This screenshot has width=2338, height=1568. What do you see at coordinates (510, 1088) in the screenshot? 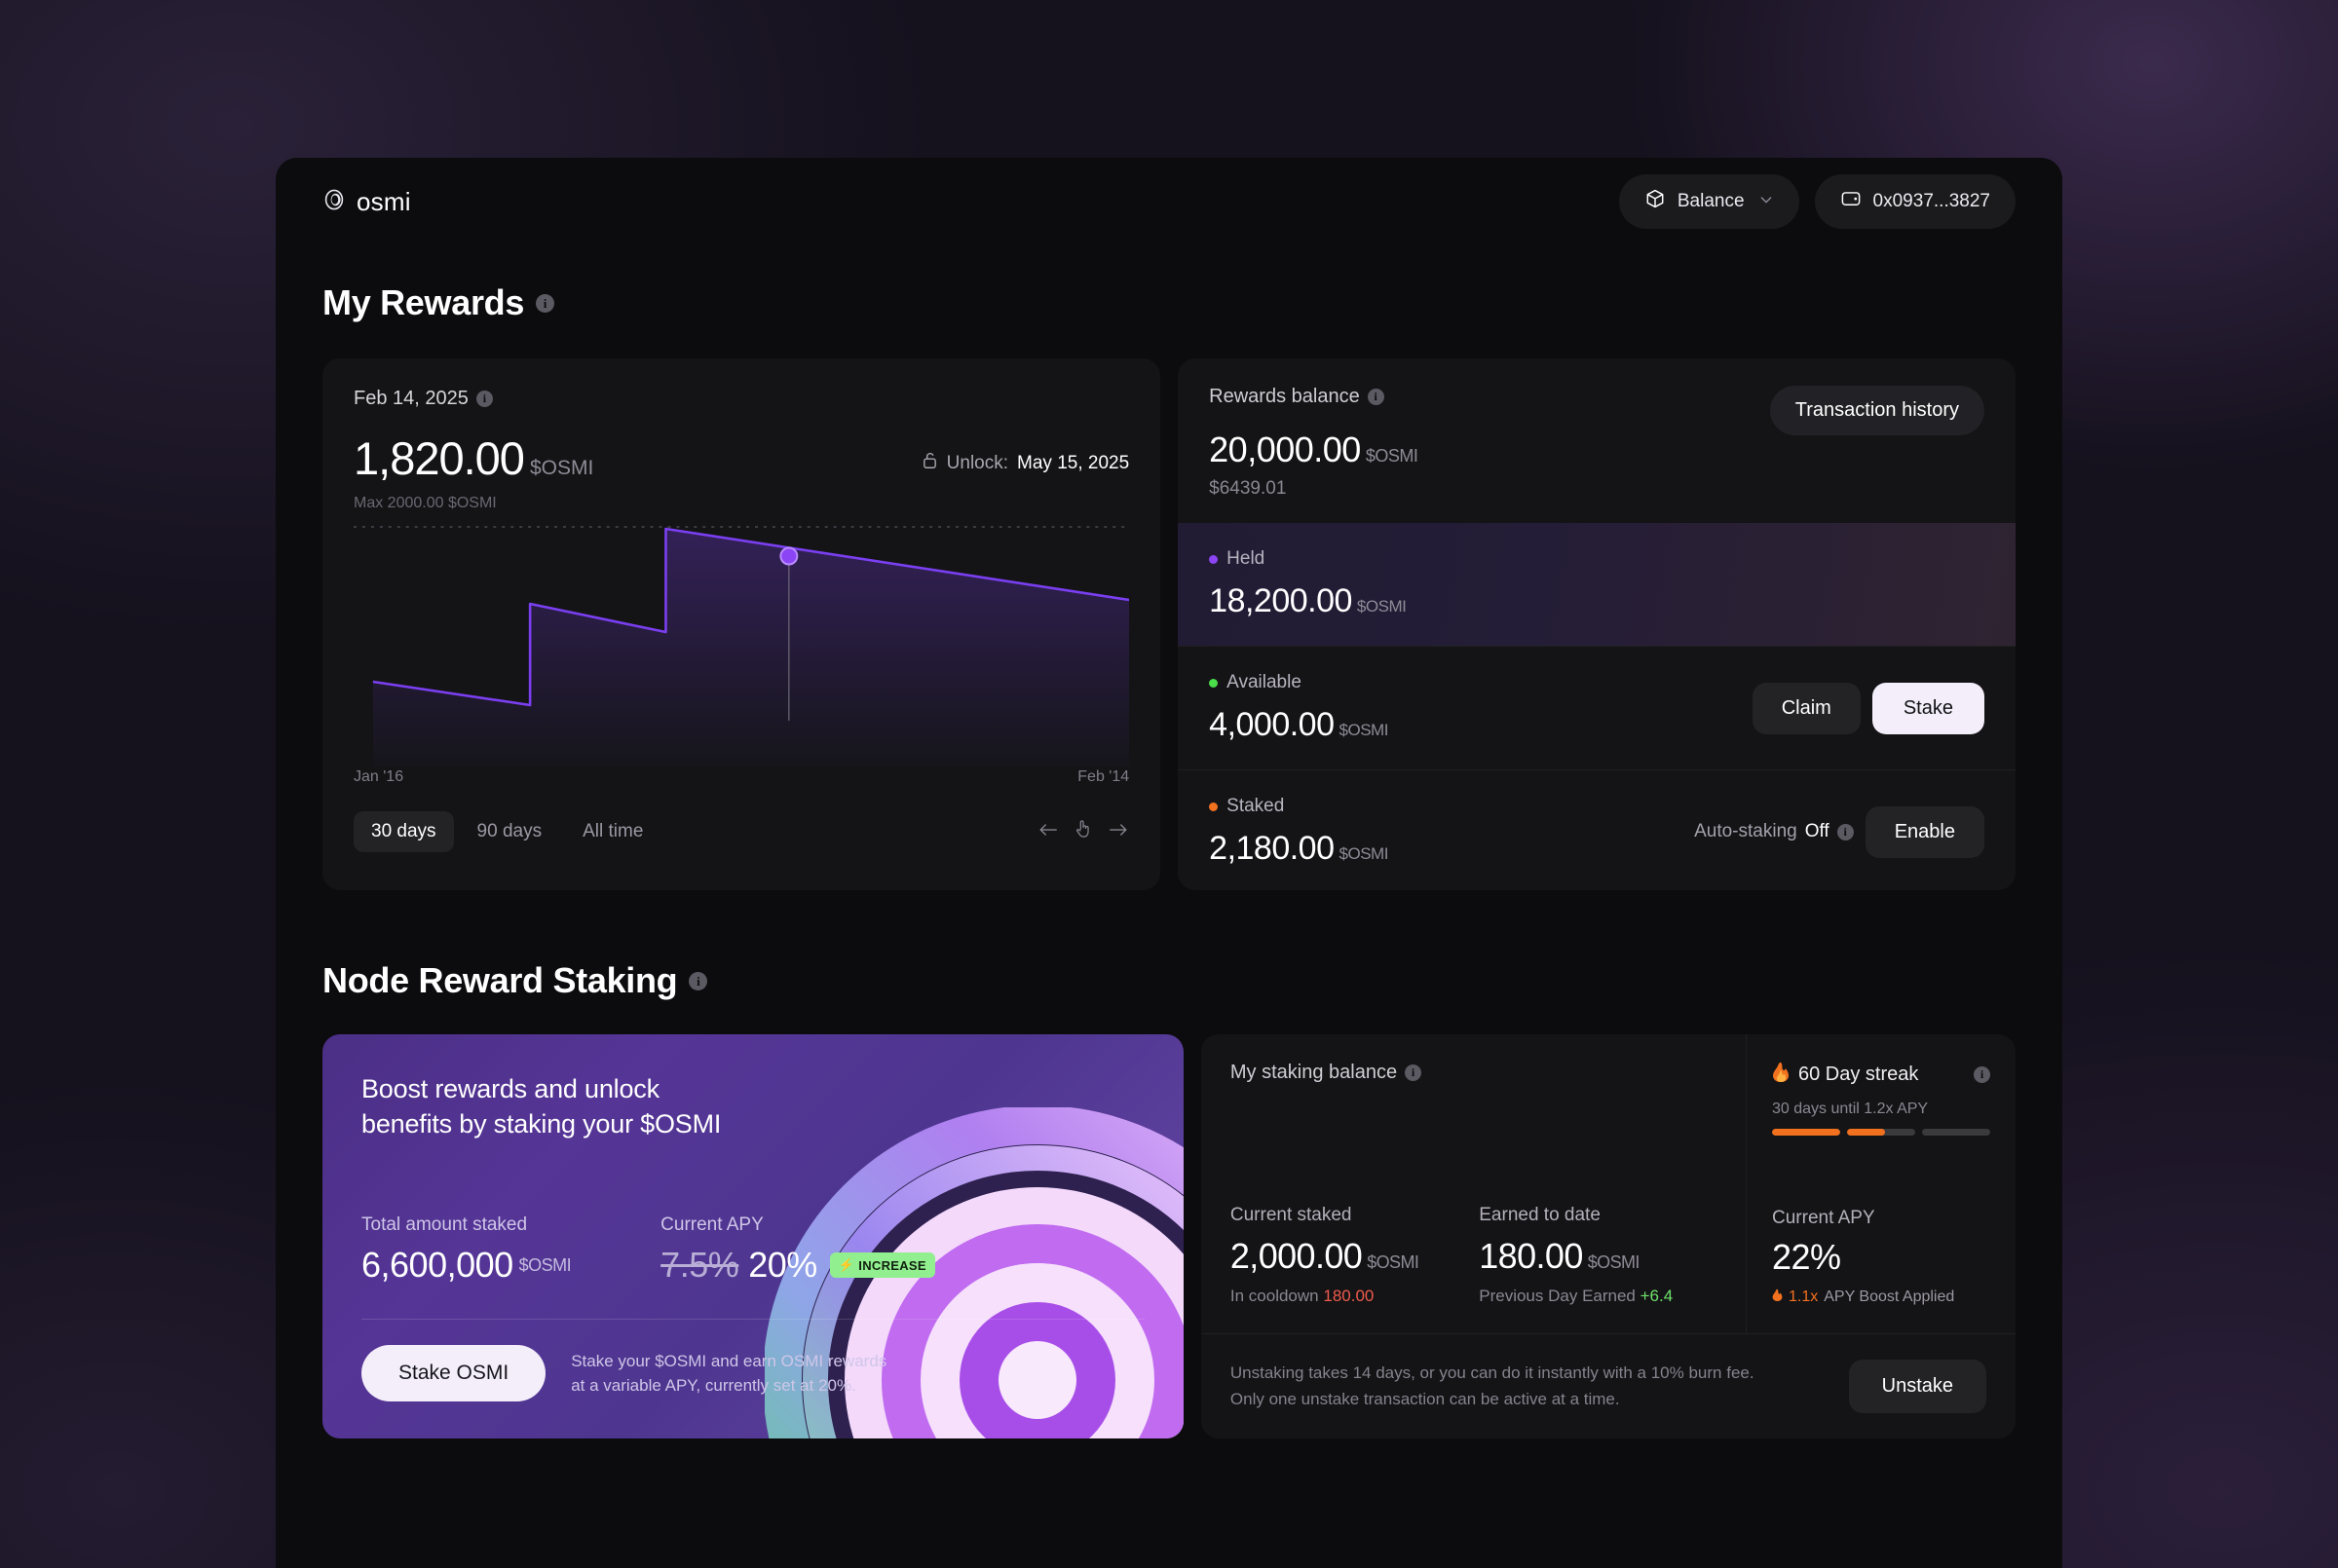
I see `promo-headline-line1: Boost rewards and unlock` at bounding box center [510, 1088].